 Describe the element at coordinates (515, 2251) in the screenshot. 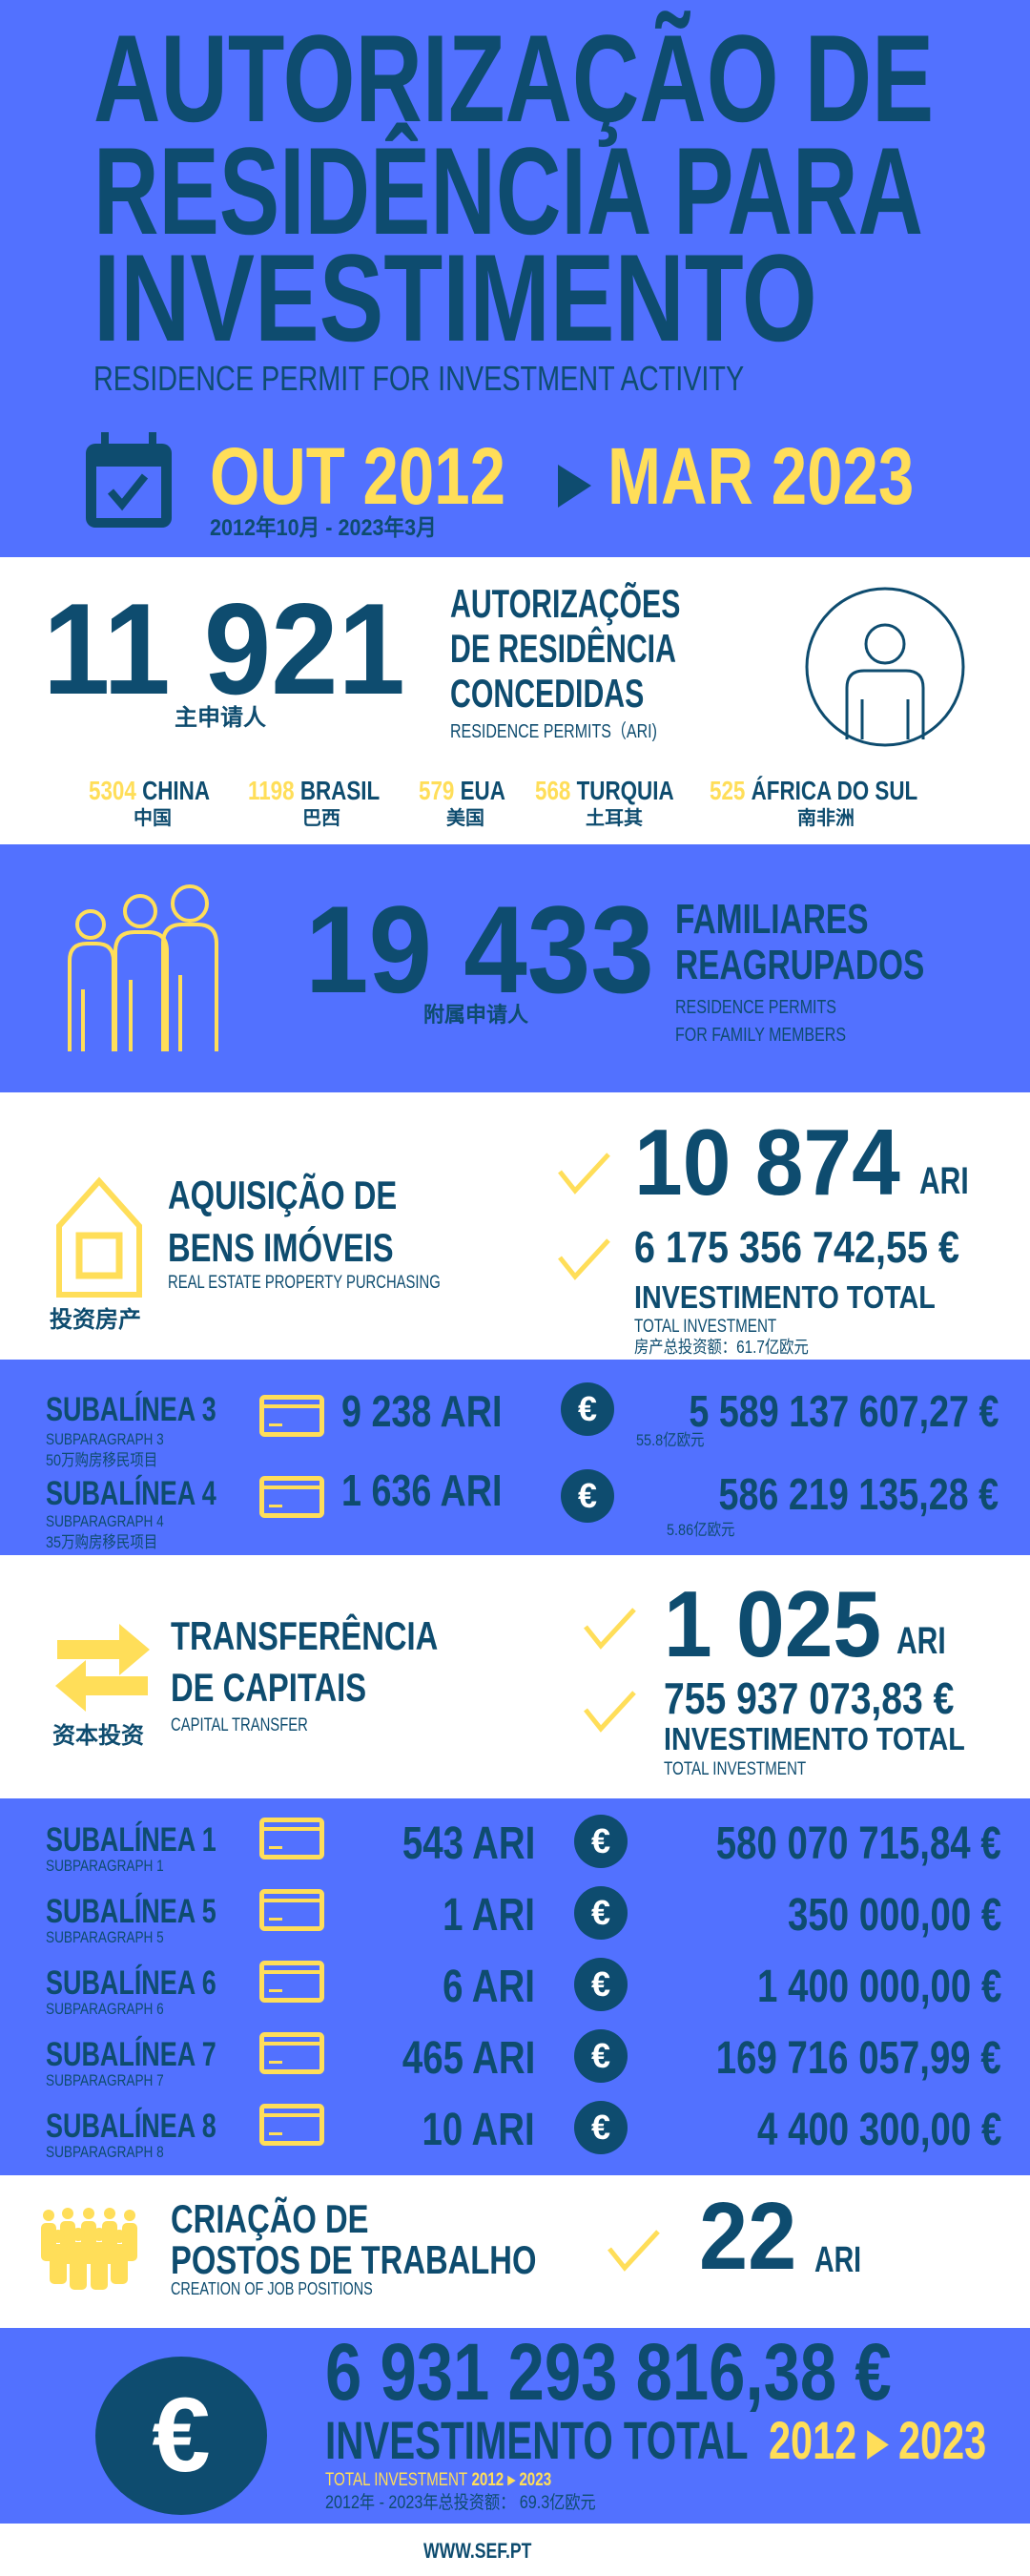

I see `jobs-section` at that location.